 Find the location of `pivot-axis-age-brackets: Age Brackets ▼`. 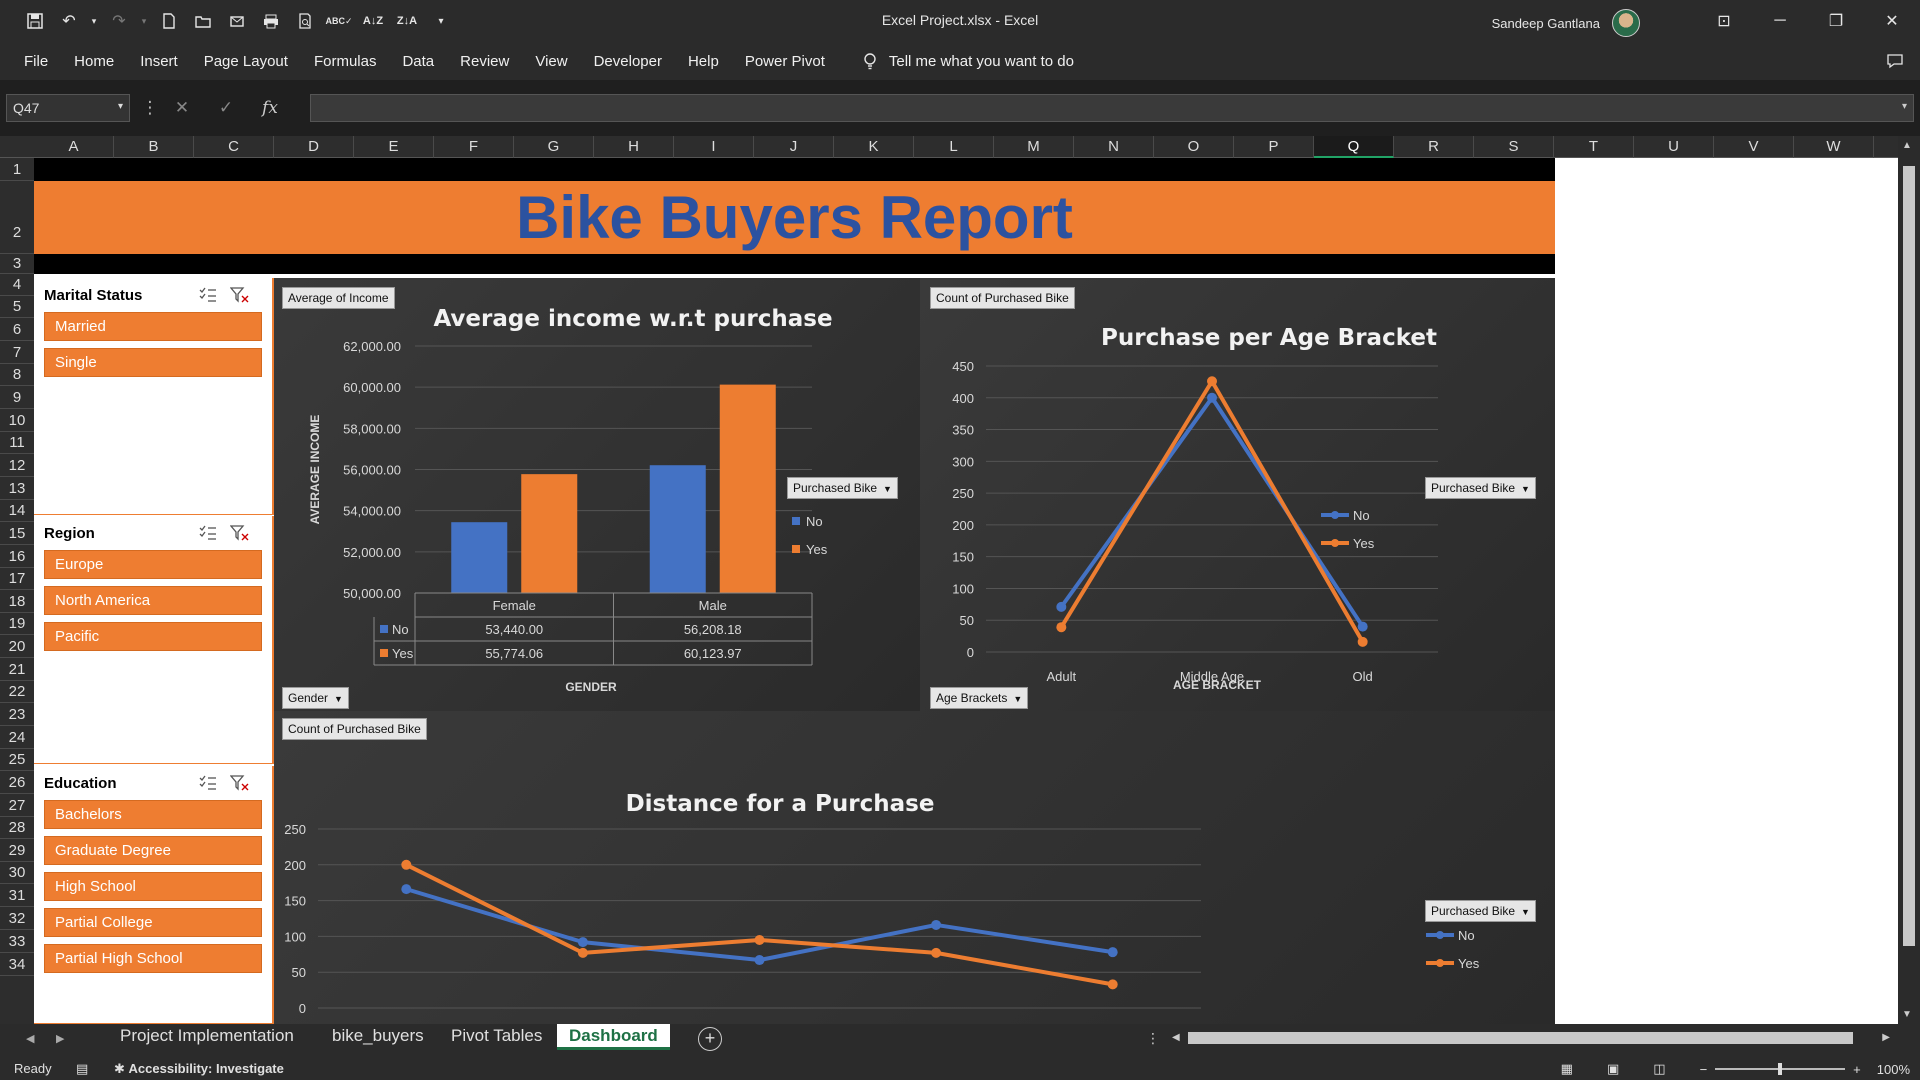

pivot-axis-age-brackets: Age Brackets ▼ is located at coordinates (979, 698).